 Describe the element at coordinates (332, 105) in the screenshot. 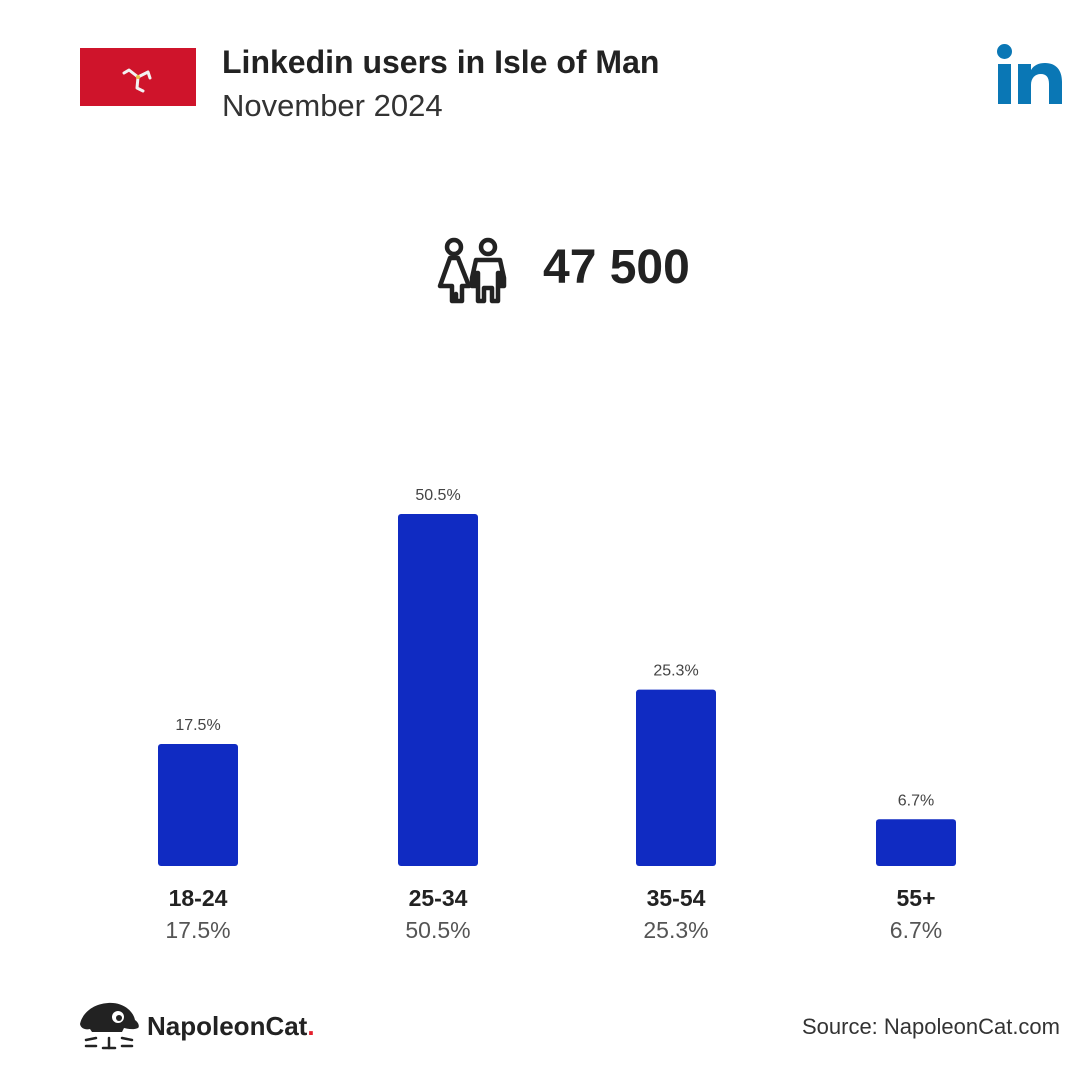

I see `page-subtitle: November 2024` at that location.